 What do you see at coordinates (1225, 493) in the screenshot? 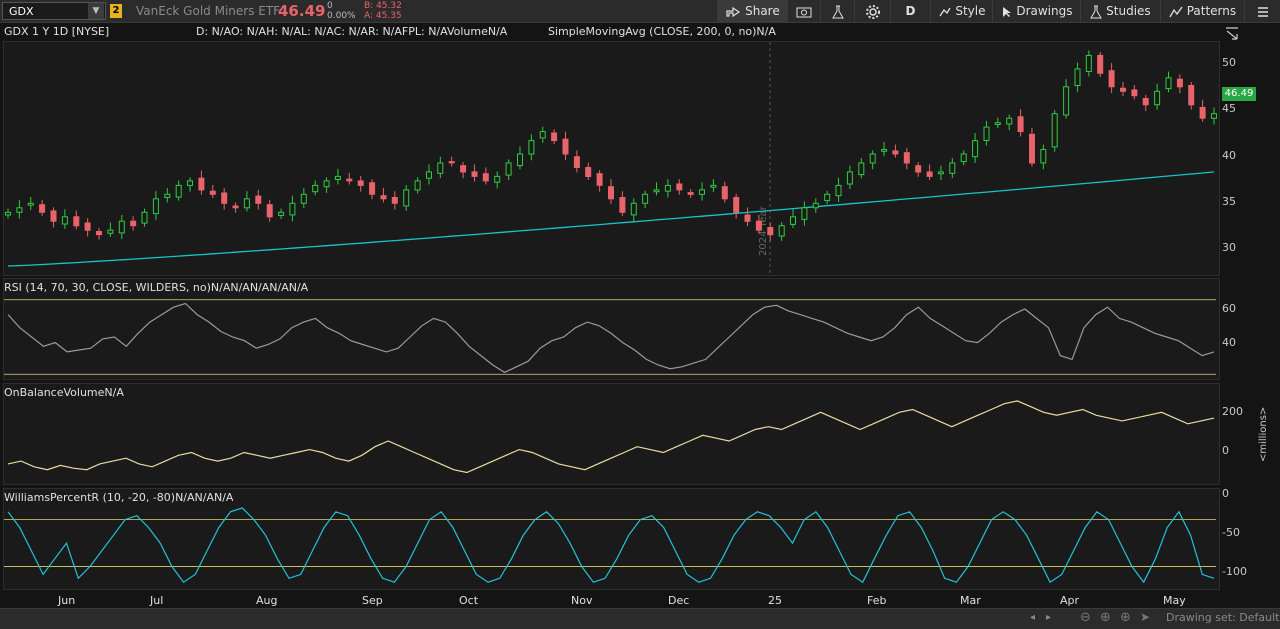
I see `wpr-tick: 0` at bounding box center [1225, 493].